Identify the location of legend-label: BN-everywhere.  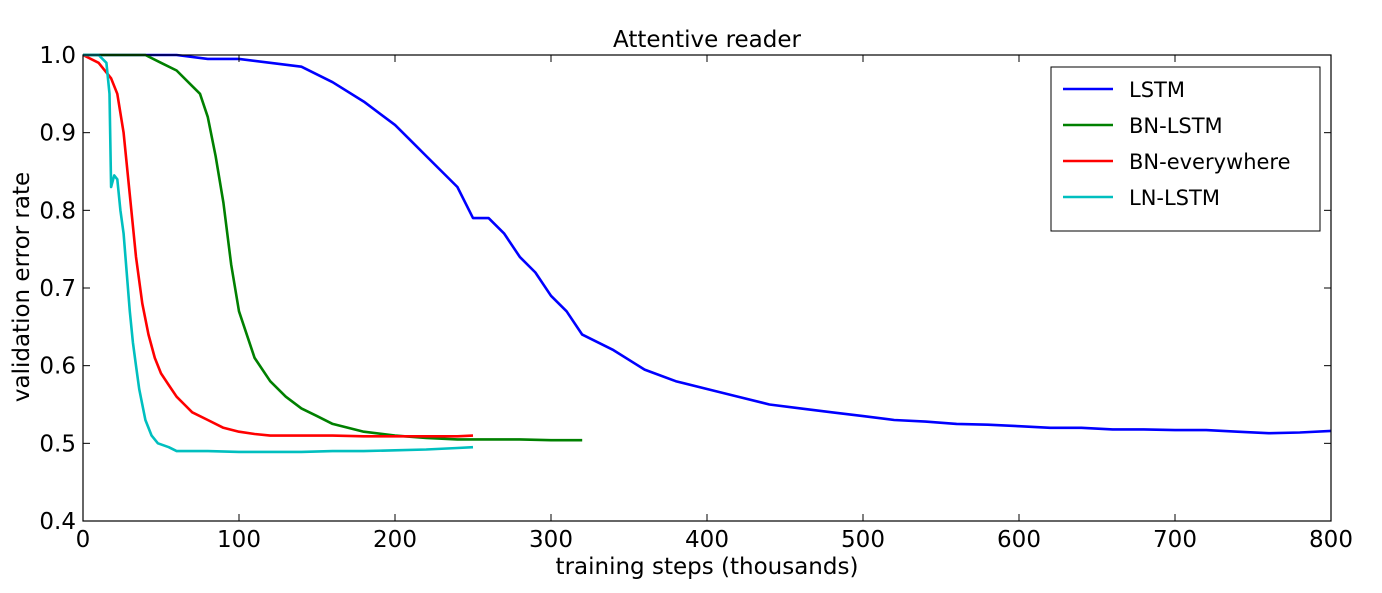
(1210, 162).